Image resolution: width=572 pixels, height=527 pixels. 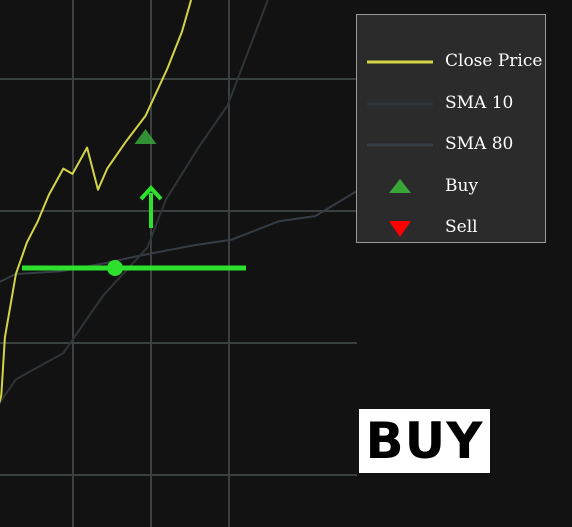 What do you see at coordinates (400, 145) in the screenshot?
I see `legend-sma80-swatch` at bounding box center [400, 145].